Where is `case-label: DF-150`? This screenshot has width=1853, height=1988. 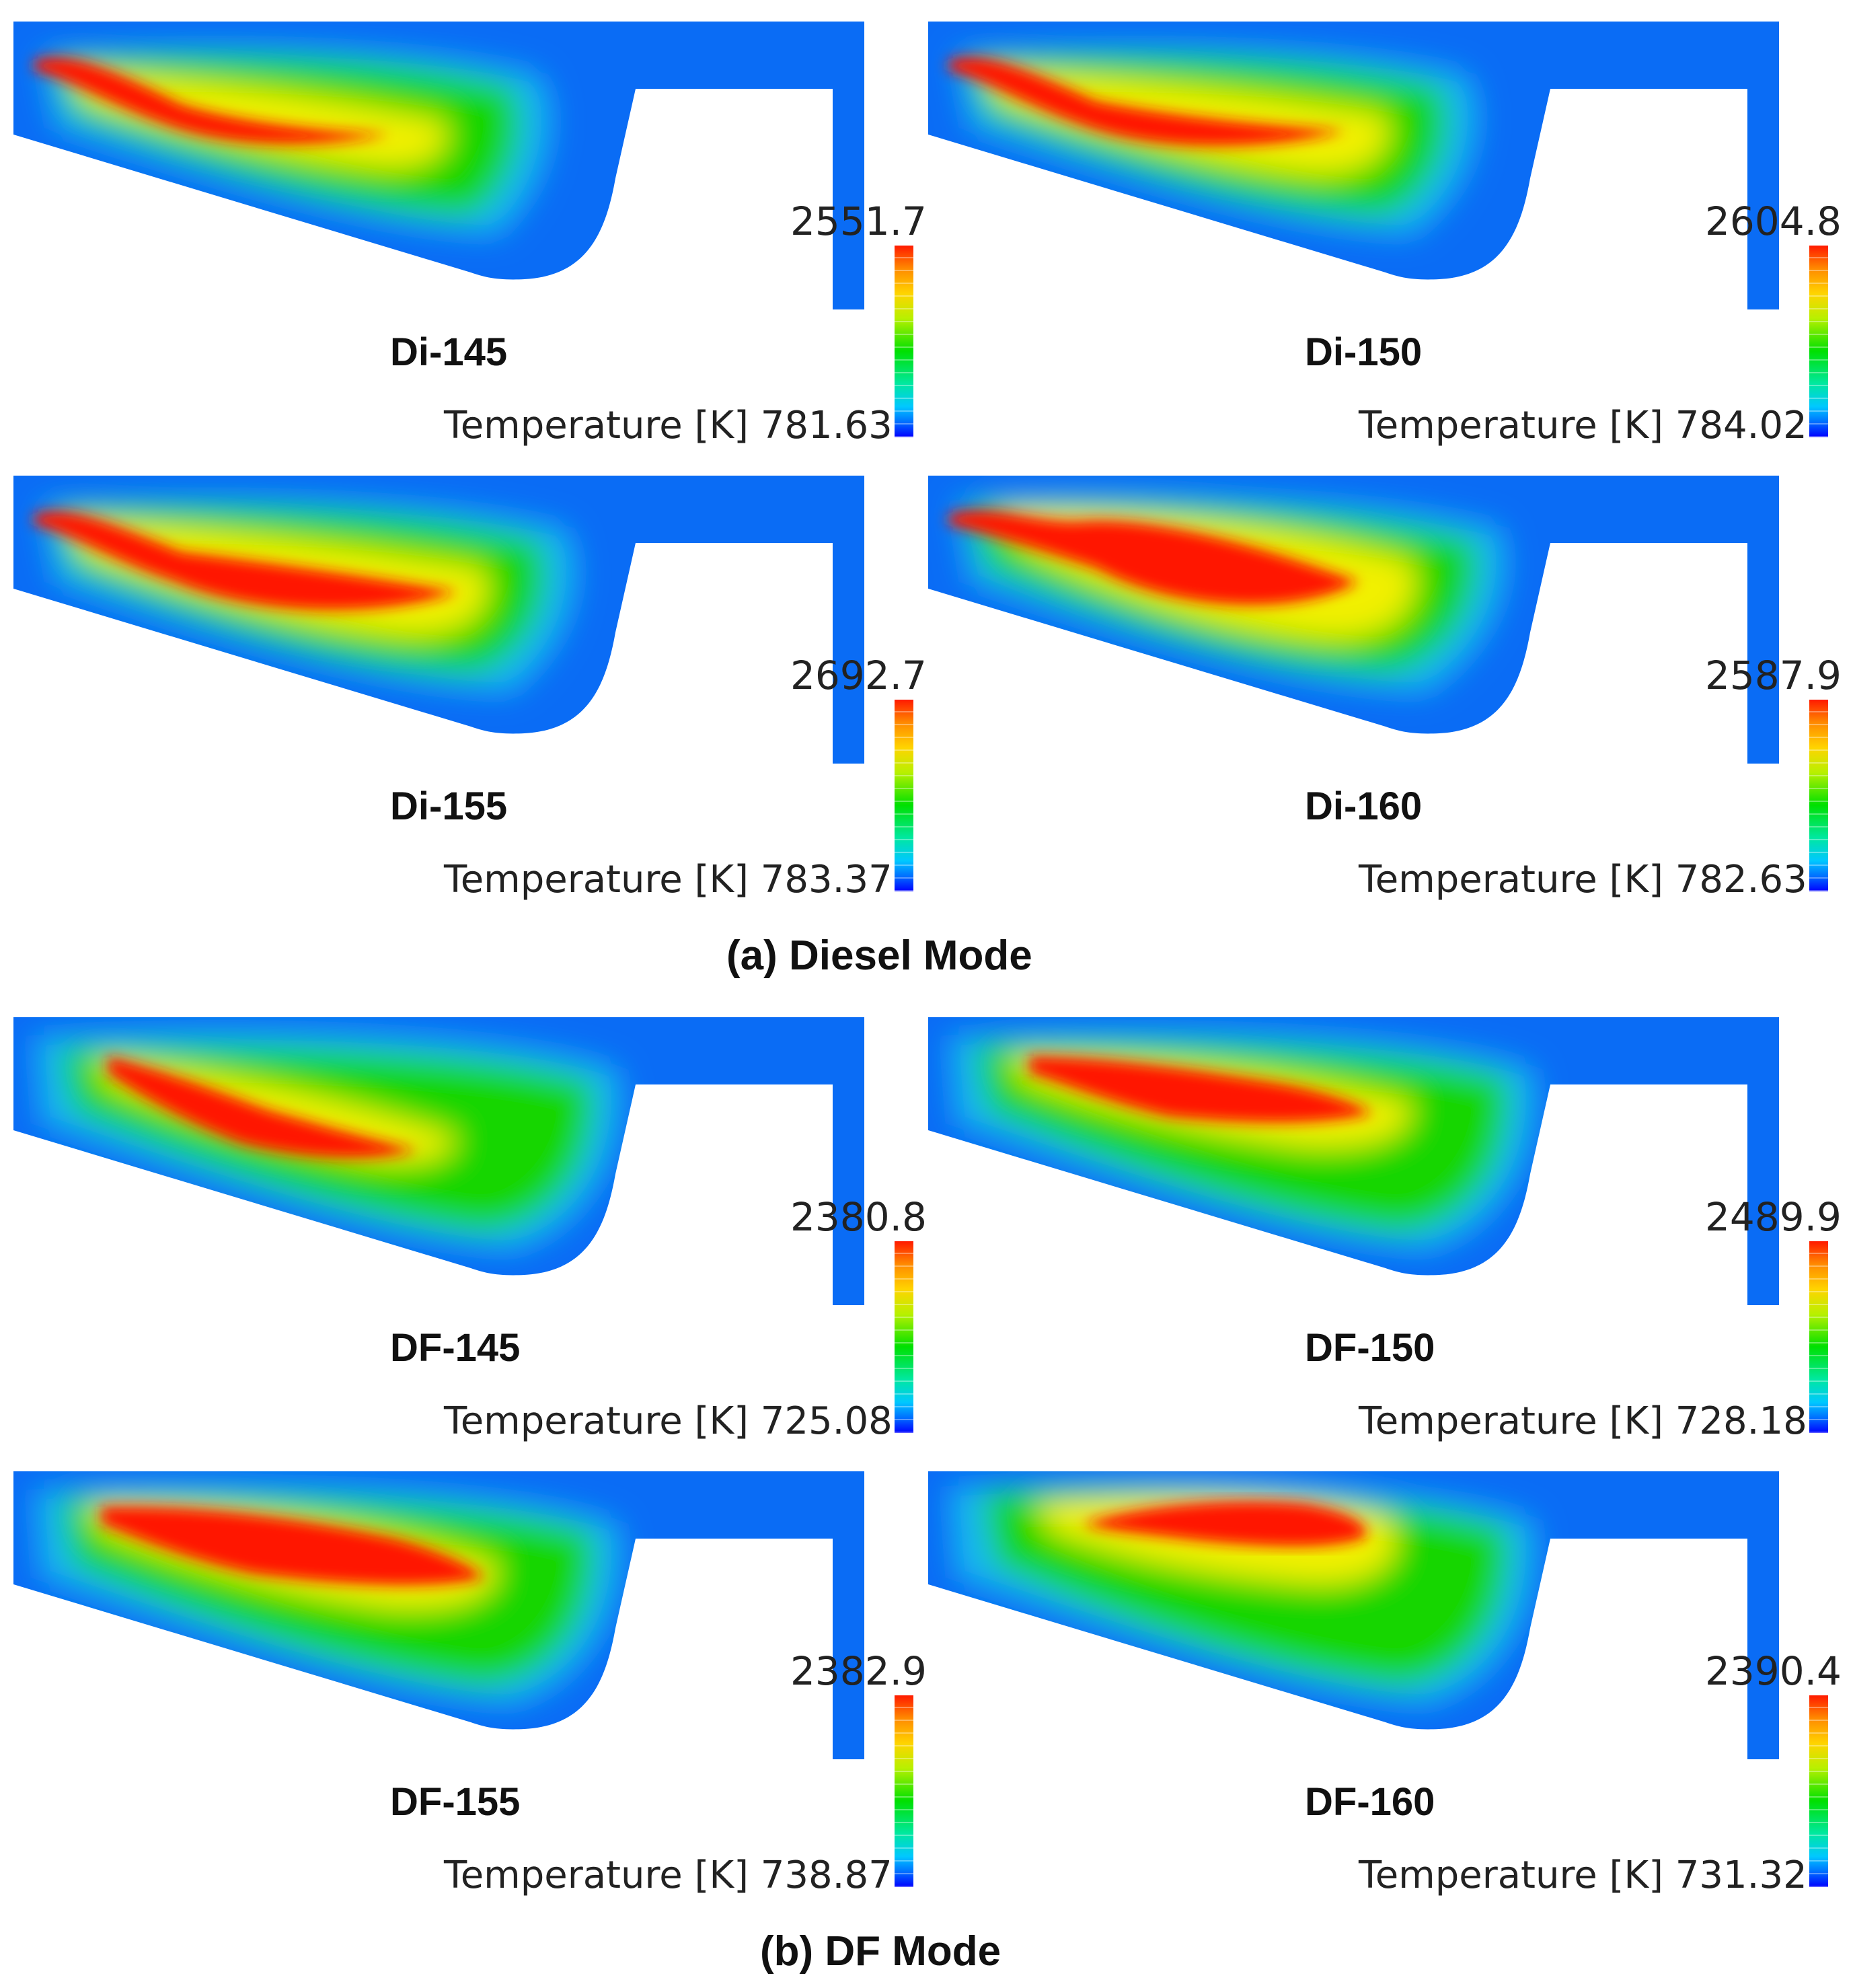 case-label: DF-150 is located at coordinates (1370, 1348).